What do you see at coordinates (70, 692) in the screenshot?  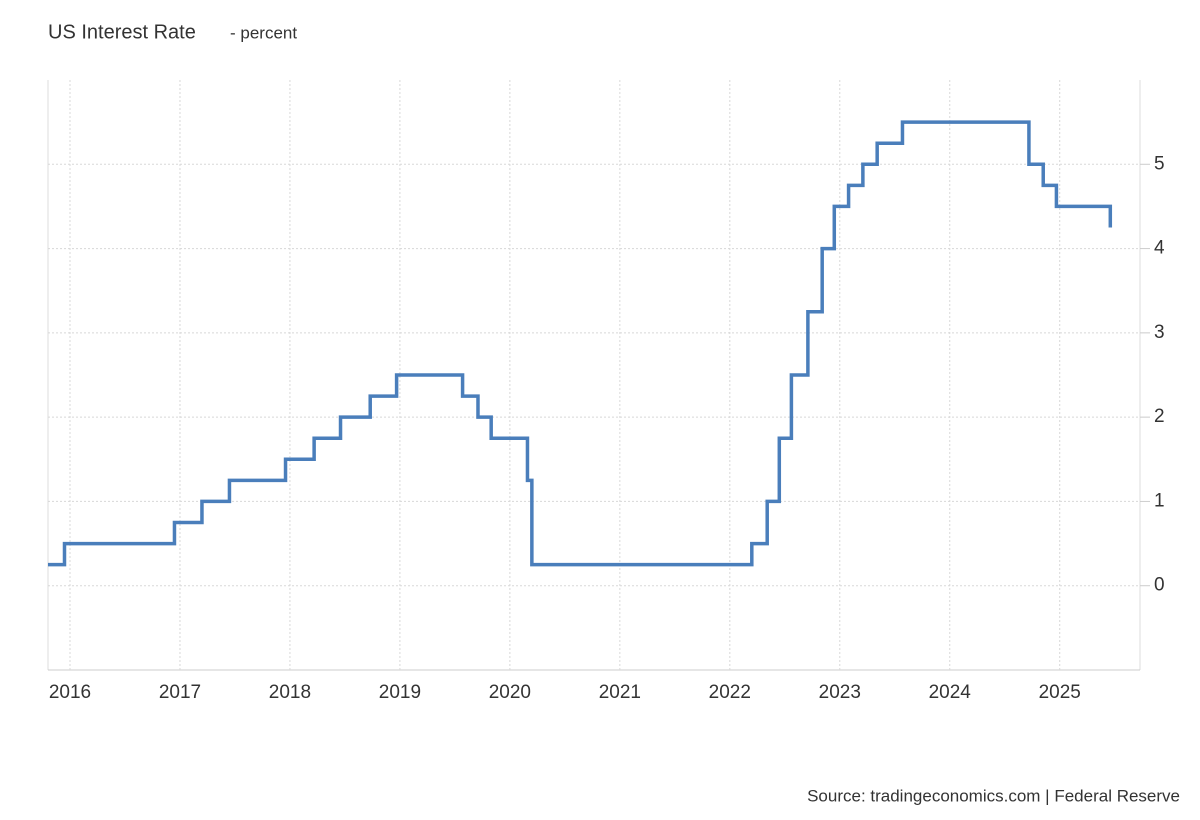 I see `x-tick-label: 2016` at bounding box center [70, 692].